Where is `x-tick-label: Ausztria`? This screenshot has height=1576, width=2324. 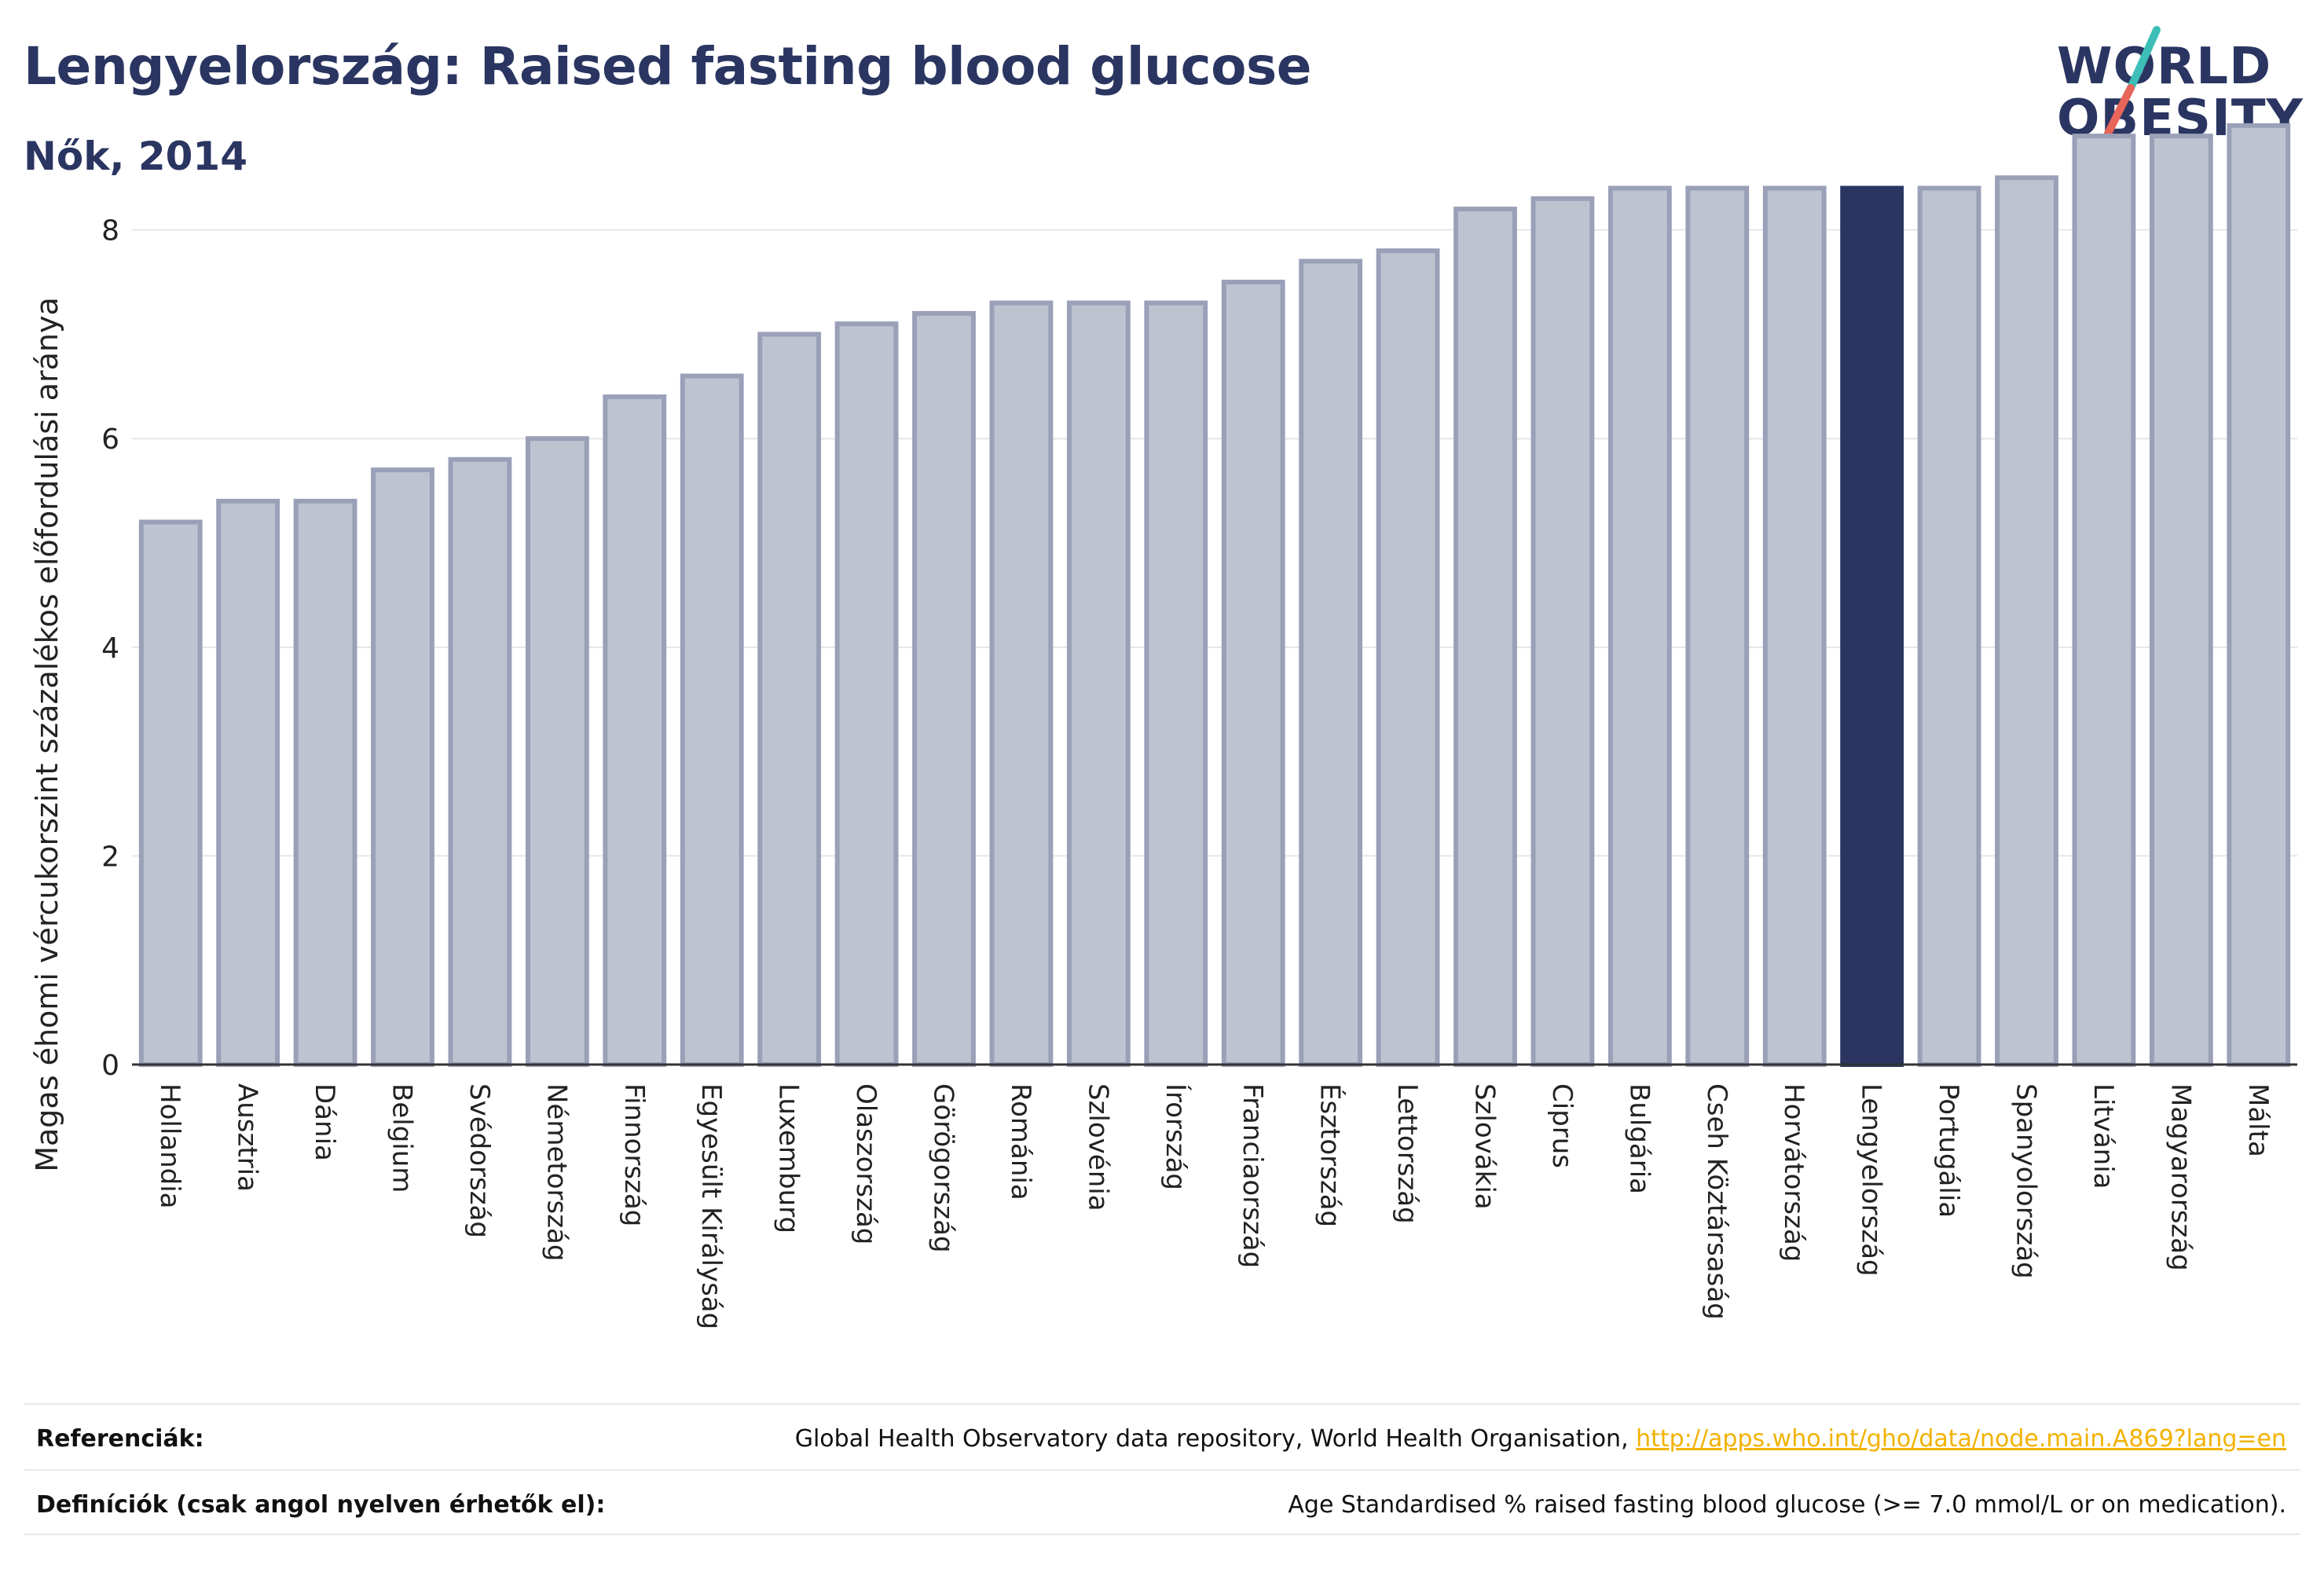 x-tick-label: Ausztria is located at coordinates (247, 1137).